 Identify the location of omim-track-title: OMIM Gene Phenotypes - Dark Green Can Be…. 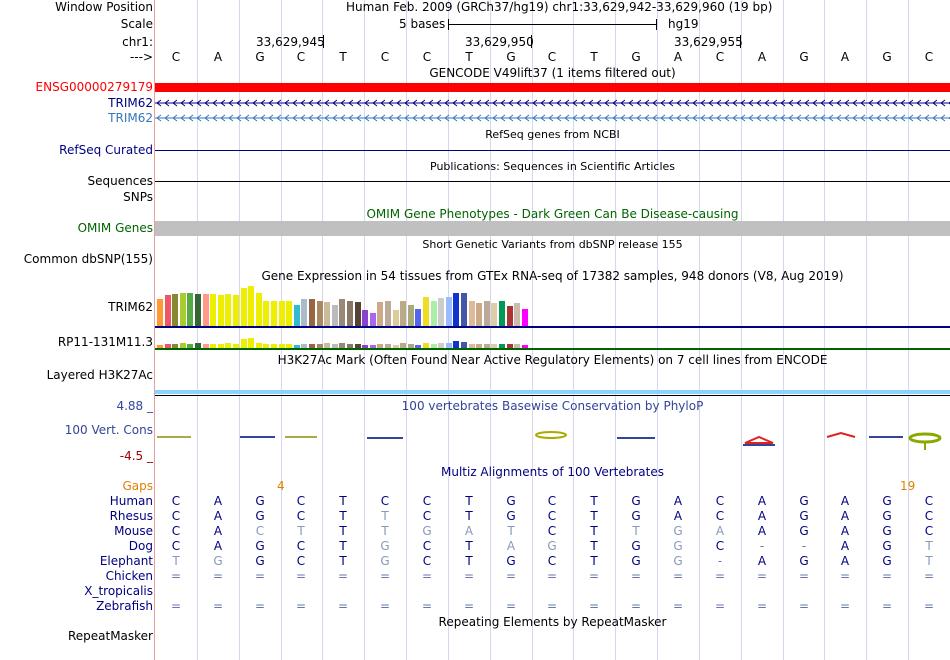
(552, 214).